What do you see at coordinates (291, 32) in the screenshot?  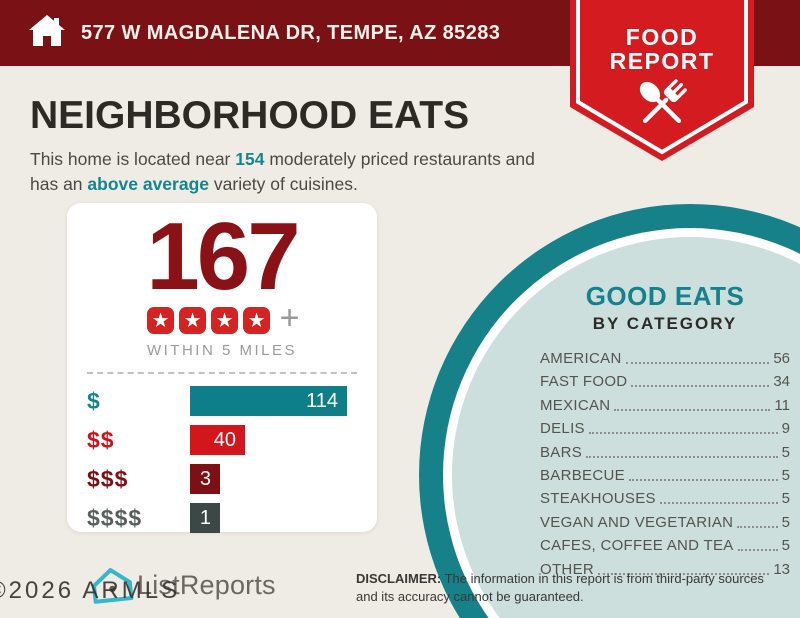 I see `property-address: 577 W MAGDALENA DR, TEMPE, AZ 85283` at bounding box center [291, 32].